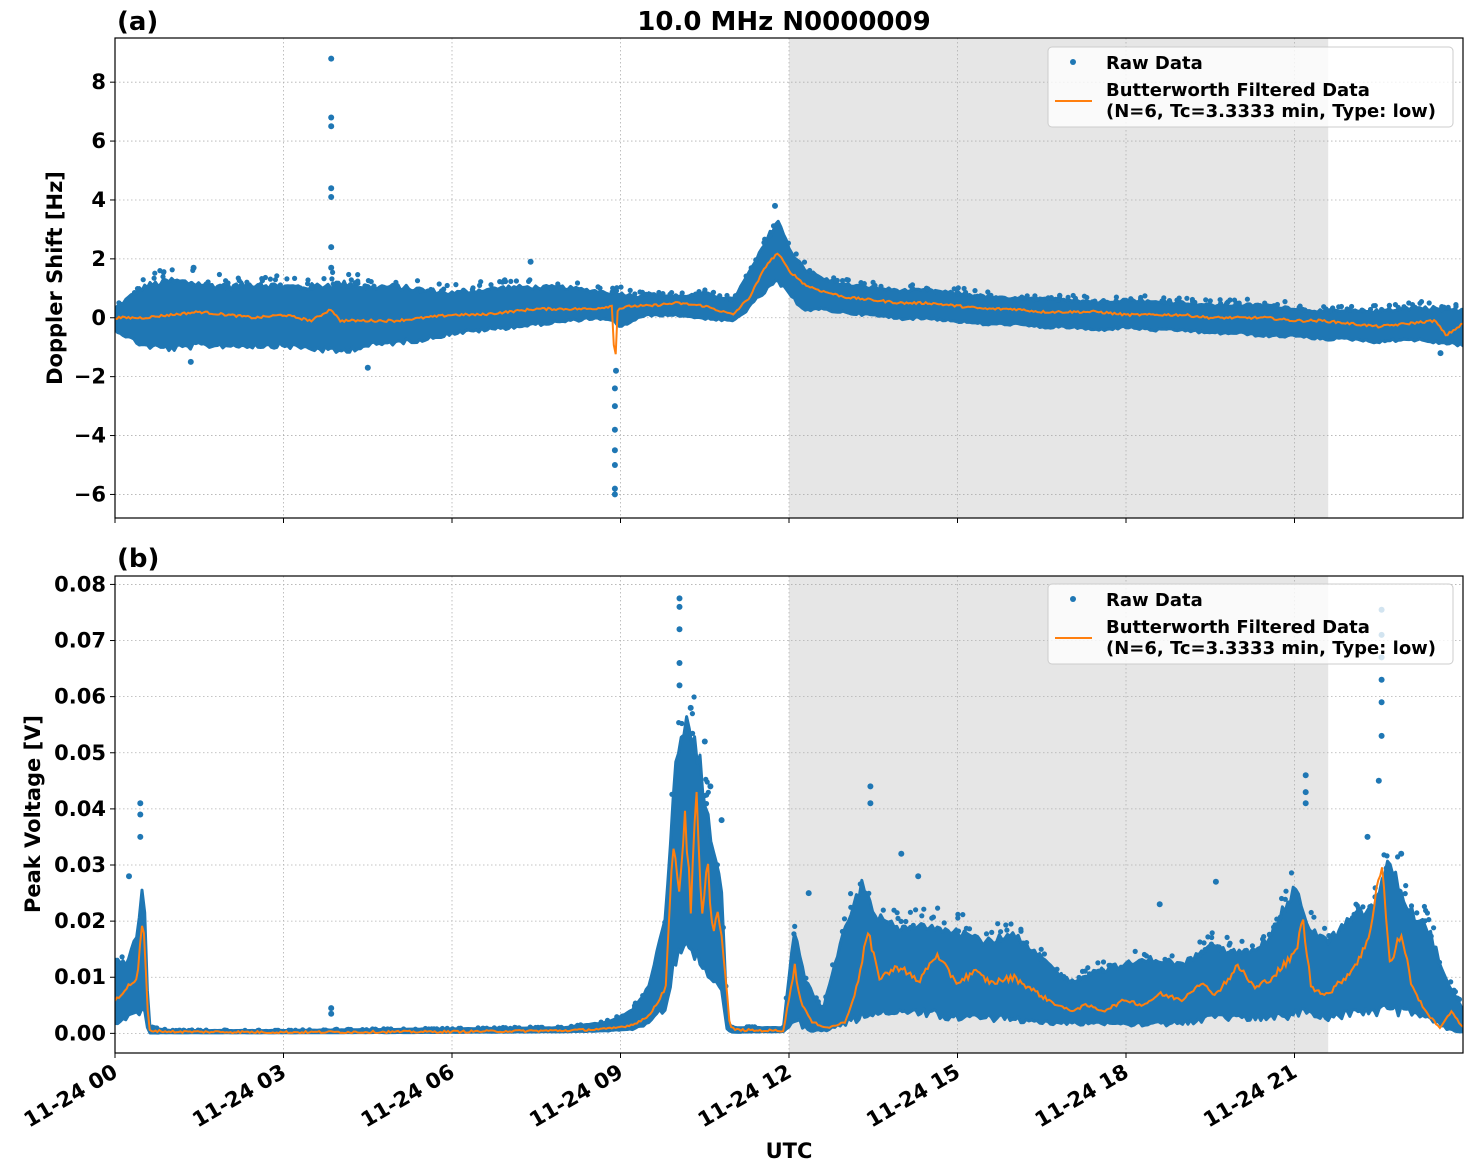 The height and width of the screenshot is (1172, 1471). I want to click on panel-a-ytick-label: 0, so click(98, 318).